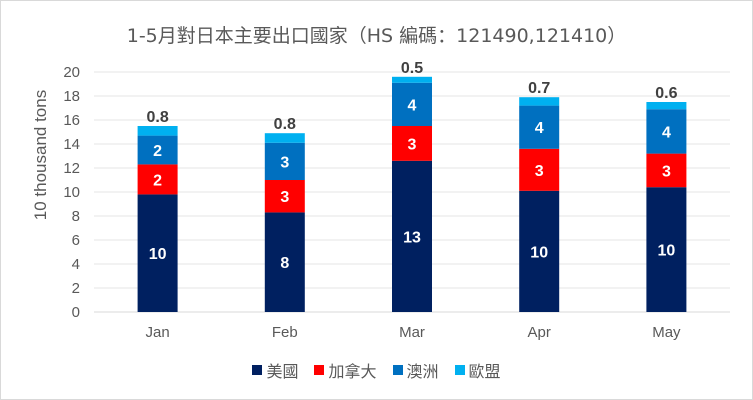 The image size is (753, 400). Describe the element at coordinates (484, 371) in the screenshot. I see `legend-label: 歐盟` at that location.